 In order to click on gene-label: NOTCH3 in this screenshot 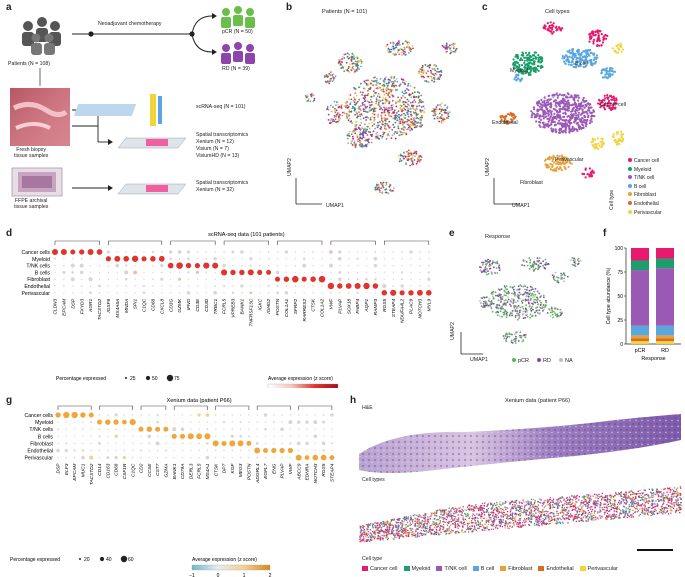, I will do `click(421, 308)`.